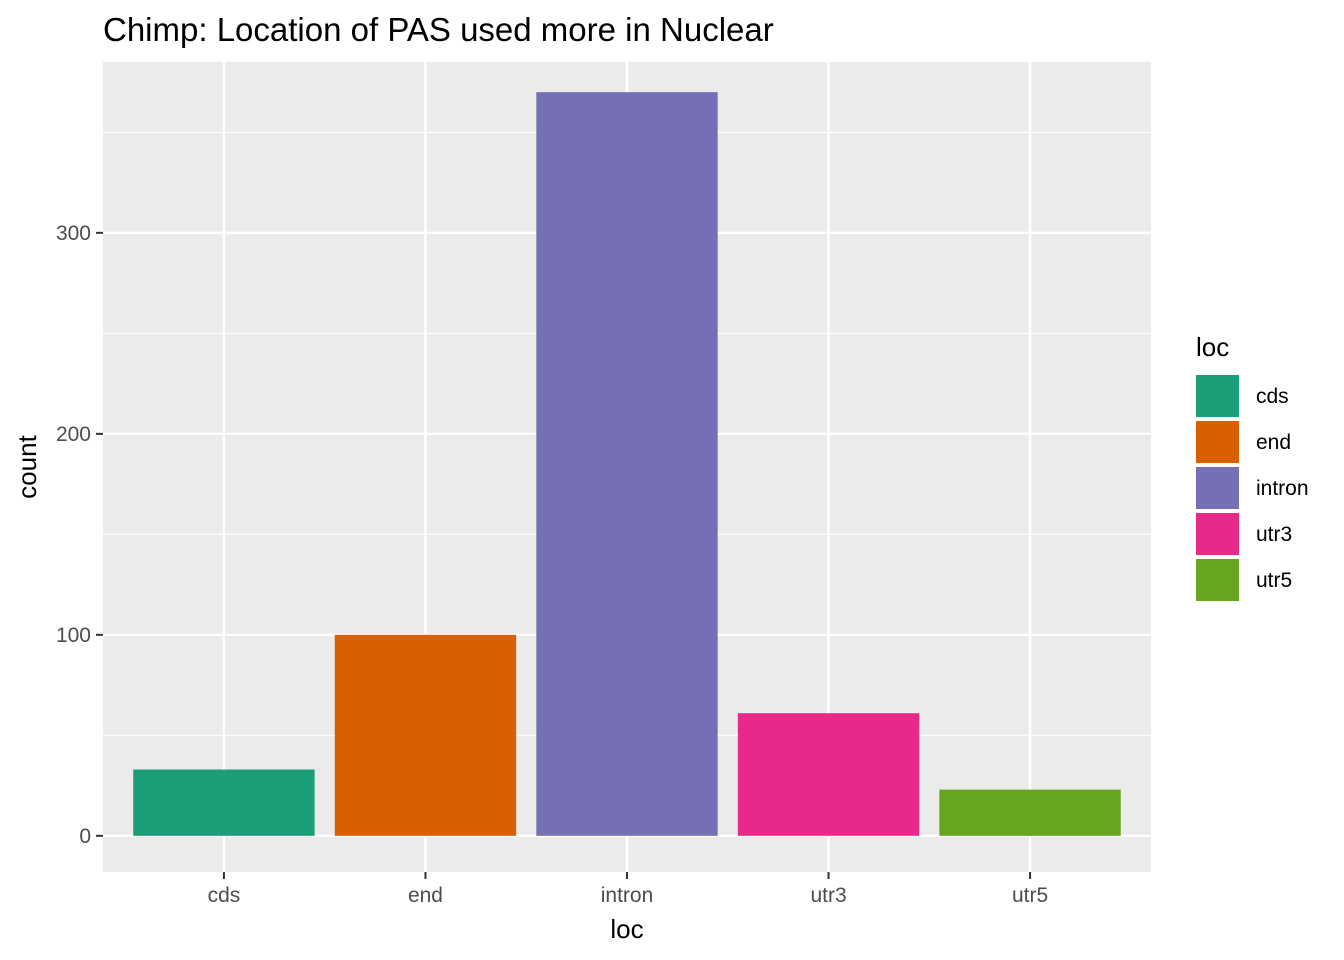 The width and height of the screenshot is (1344, 960). Describe the element at coordinates (224, 895) in the screenshot. I see `x-tick-label: cds` at that location.